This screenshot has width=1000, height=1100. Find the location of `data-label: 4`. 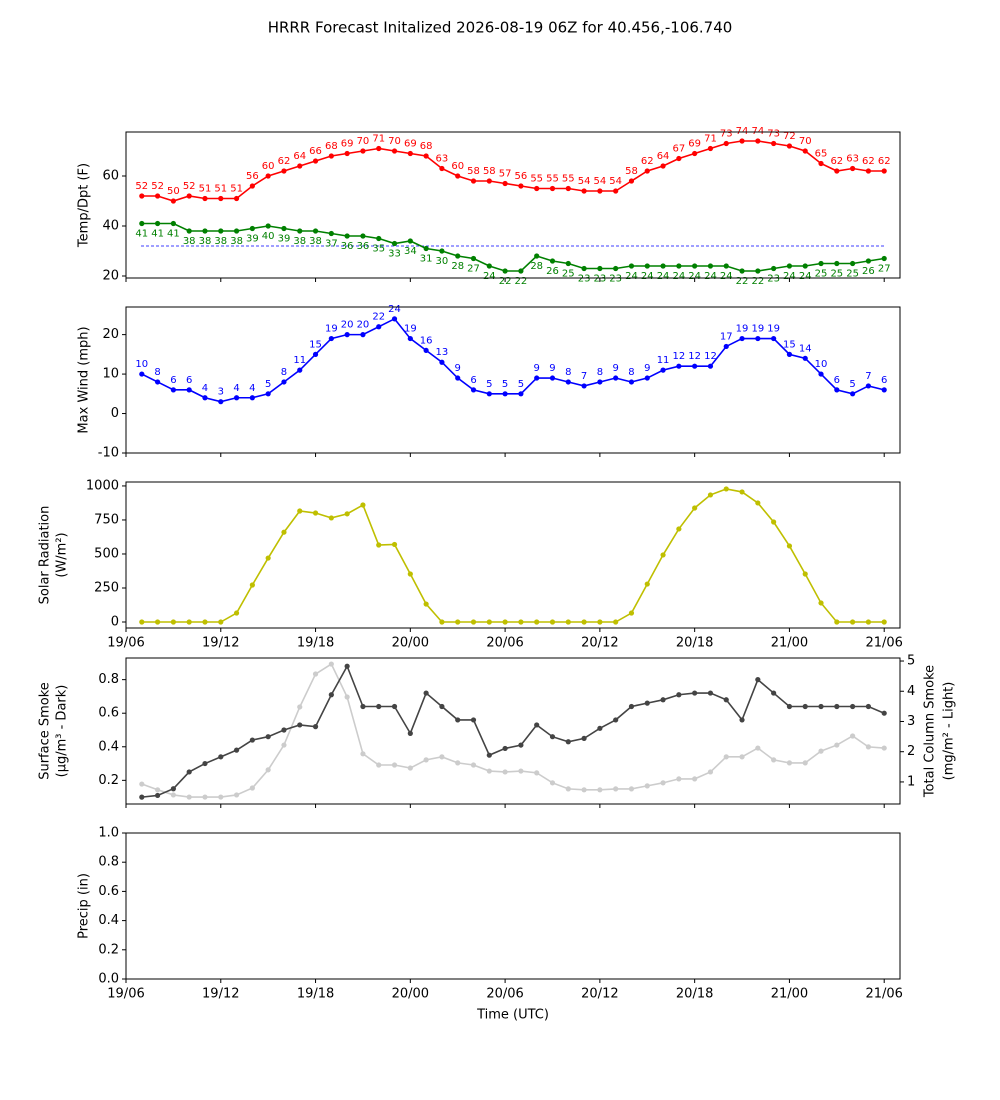

data-label: 4 is located at coordinates (236, 388).